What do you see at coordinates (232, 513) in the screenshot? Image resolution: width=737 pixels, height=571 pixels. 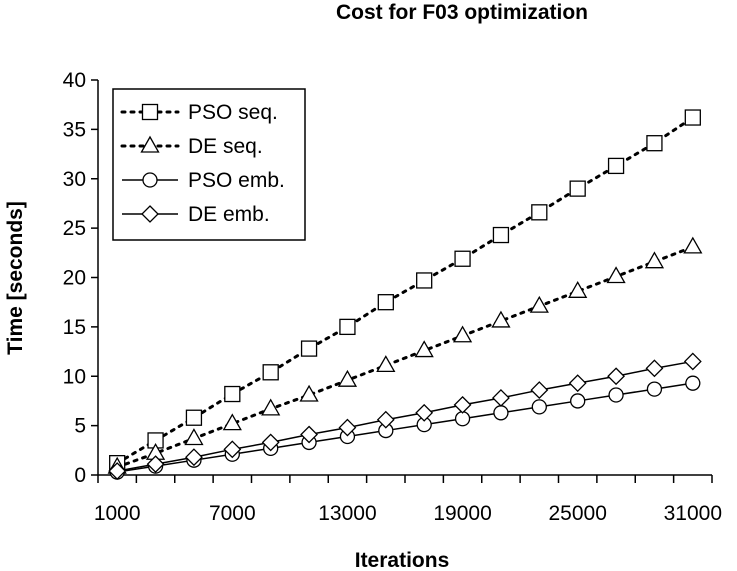 I see `x-tick-label: 7000` at bounding box center [232, 513].